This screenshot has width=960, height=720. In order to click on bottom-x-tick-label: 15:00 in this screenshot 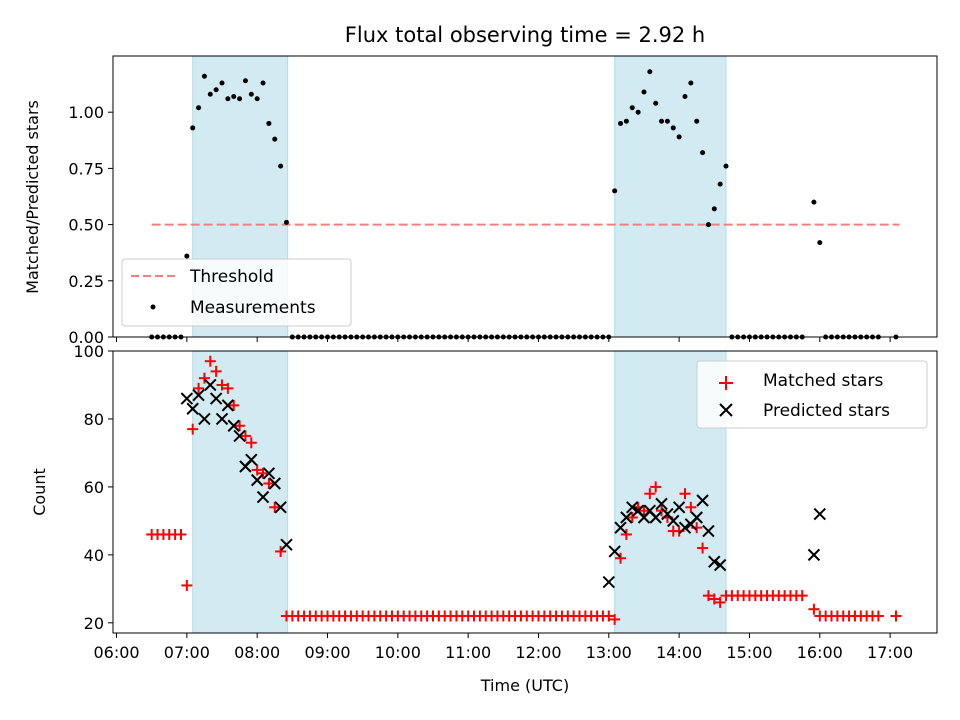, I will do `click(749, 652)`.